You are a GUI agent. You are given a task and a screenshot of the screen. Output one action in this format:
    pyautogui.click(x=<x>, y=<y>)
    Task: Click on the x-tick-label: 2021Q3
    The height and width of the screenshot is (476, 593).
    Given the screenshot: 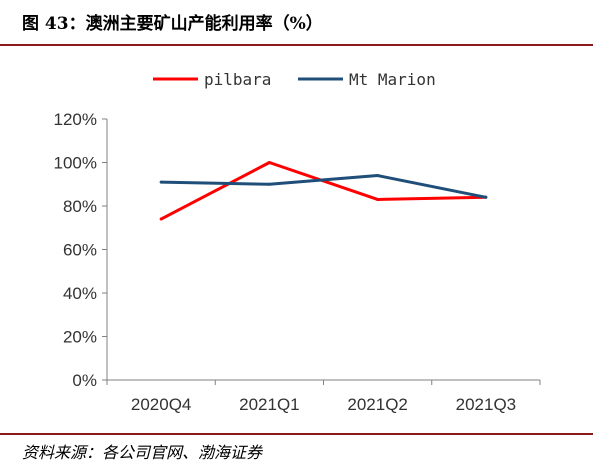 What is the action you would take?
    pyautogui.click(x=486, y=404)
    